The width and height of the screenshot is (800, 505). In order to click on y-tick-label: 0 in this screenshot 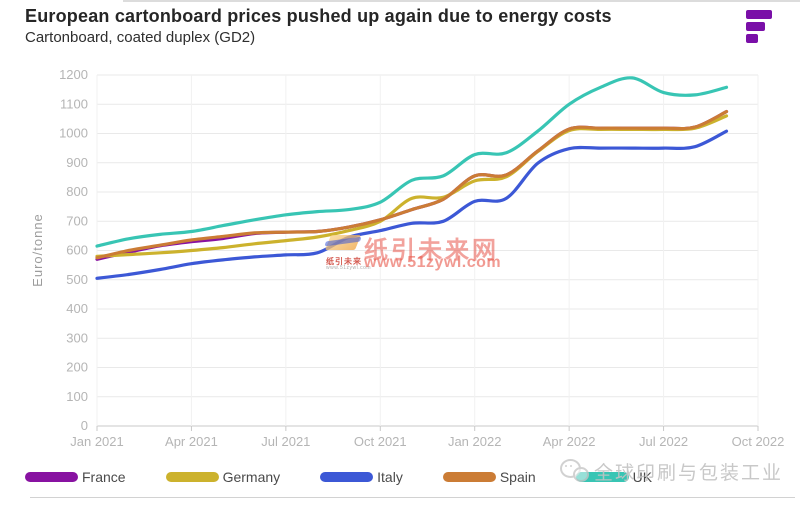, I will do `click(84, 425)`.